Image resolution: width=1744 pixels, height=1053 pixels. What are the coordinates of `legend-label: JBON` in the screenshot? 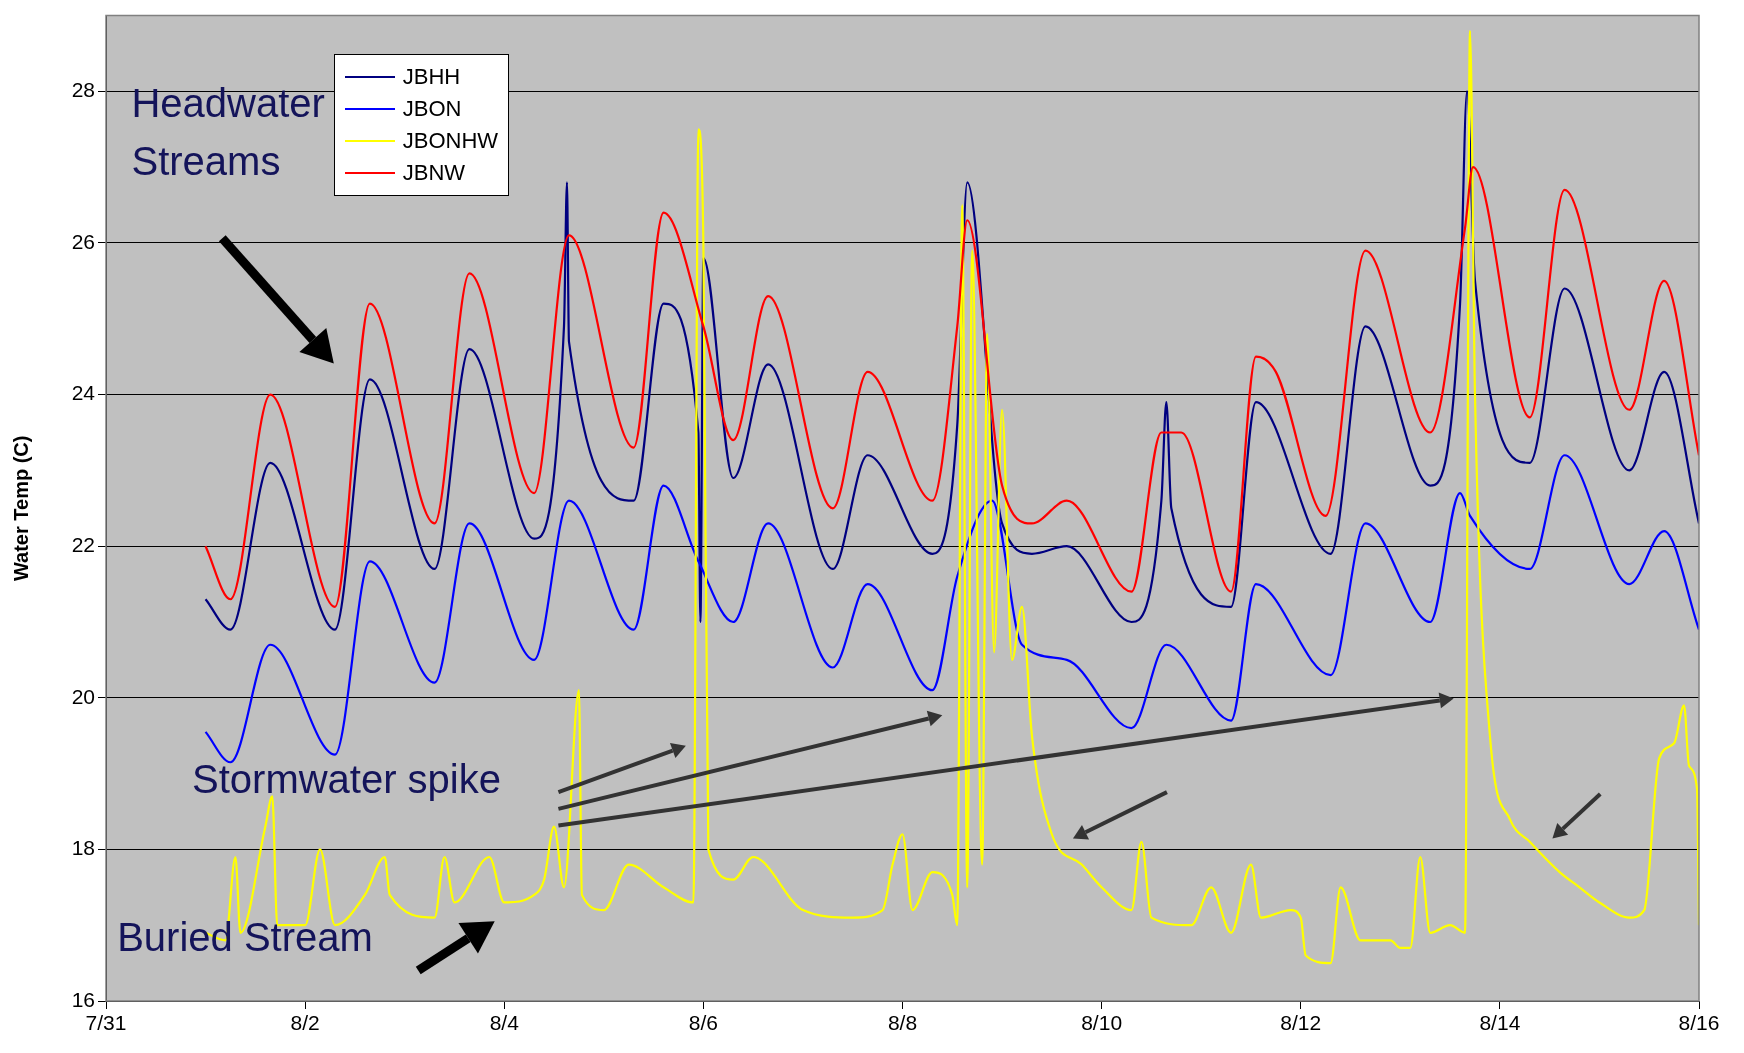 It's located at (432, 108).